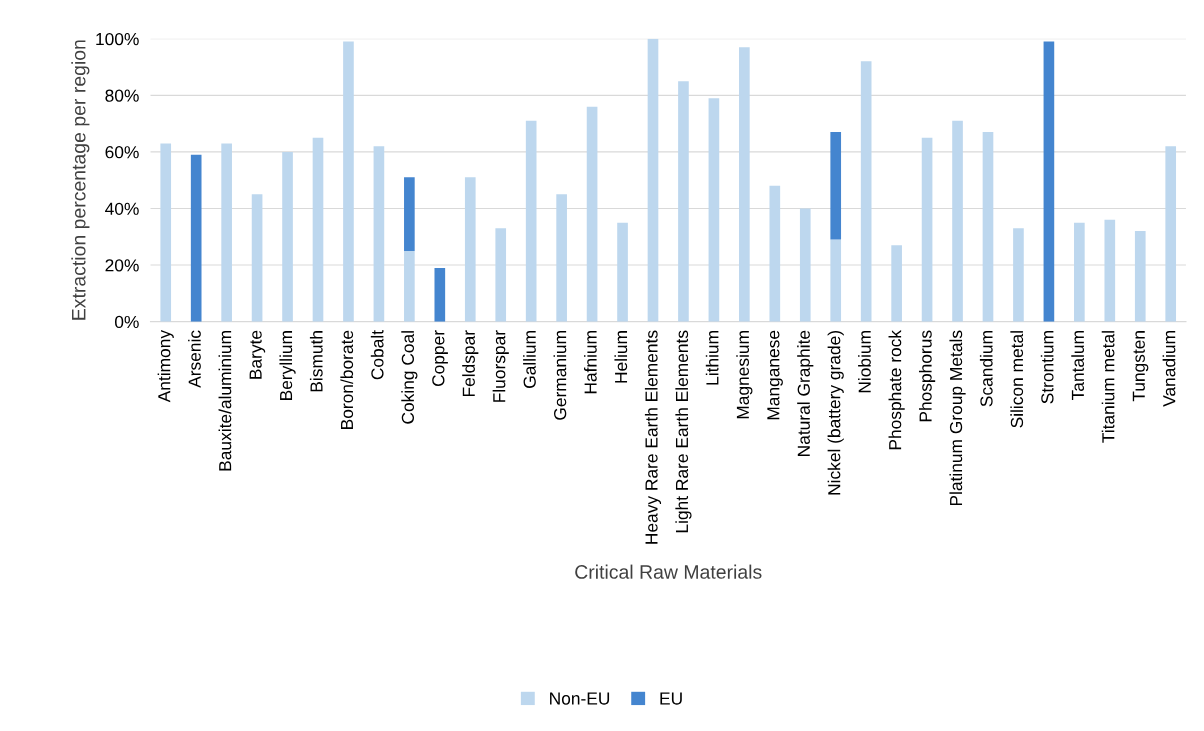 The width and height of the screenshot is (1204, 731). Describe the element at coordinates (225, 401) in the screenshot. I see `x-tick-label: Bauxite/aluminium` at that location.